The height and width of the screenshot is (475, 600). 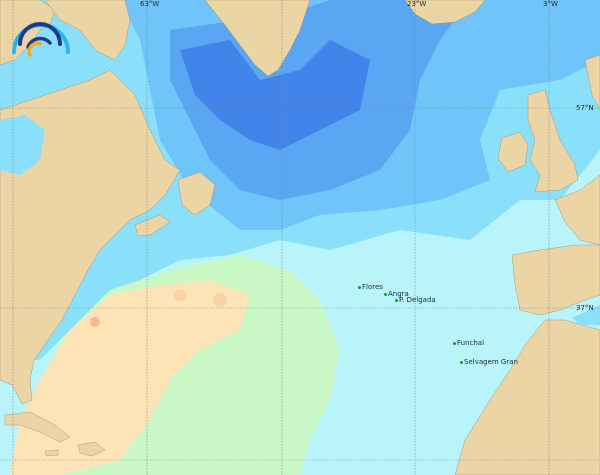 I want to click on place-selvagem-grande: Selvagem Gran, so click(x=489, y=362).